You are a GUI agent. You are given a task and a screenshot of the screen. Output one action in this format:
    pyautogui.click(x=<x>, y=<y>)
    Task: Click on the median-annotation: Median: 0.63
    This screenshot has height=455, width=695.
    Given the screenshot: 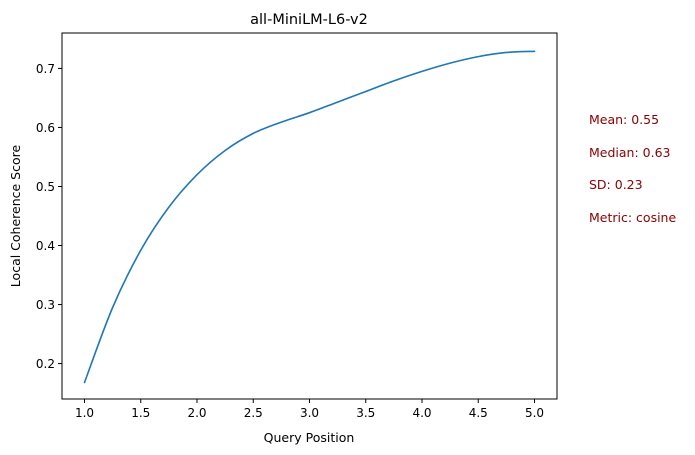 What is the action you would take?
    pyautogui.click(x=630, y=152)
    